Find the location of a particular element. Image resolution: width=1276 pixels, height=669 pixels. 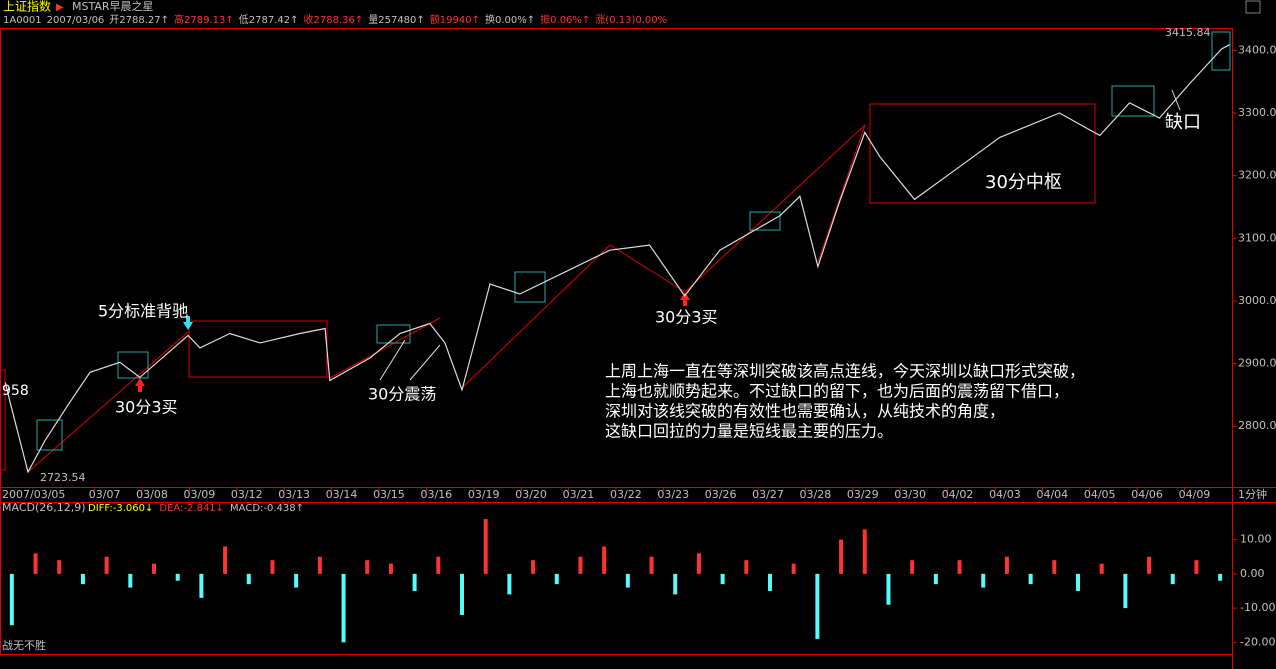

x-tick-label: 03/27 is located at coordinates (768, 494).